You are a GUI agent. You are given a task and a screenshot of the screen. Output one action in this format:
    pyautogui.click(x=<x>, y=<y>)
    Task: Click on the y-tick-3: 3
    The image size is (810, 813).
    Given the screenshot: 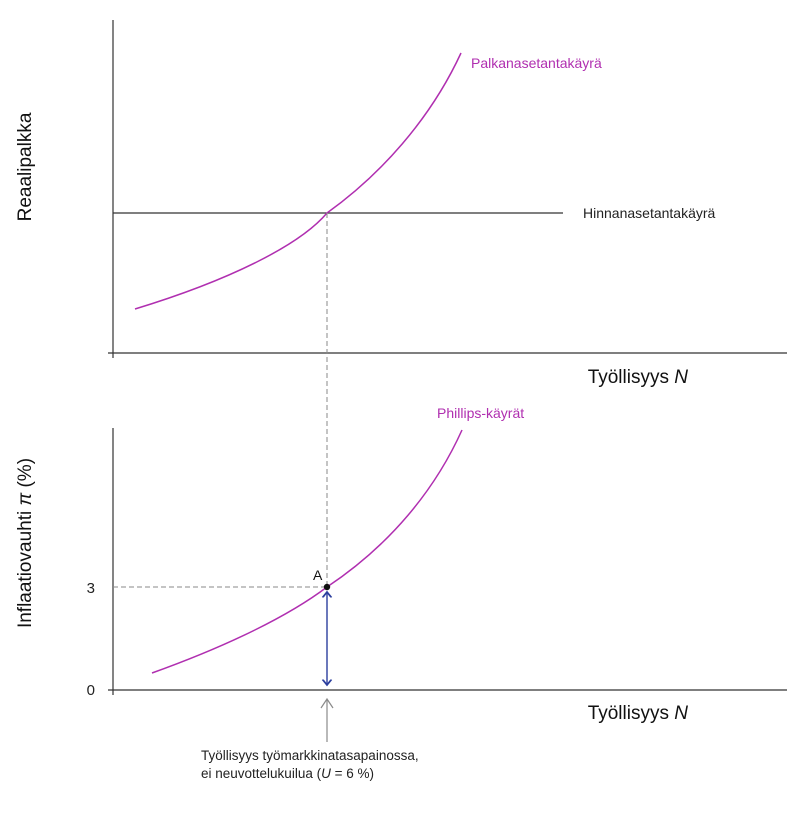 What is the action you would take?
    pyautogui.click(x=91, y=588)
    